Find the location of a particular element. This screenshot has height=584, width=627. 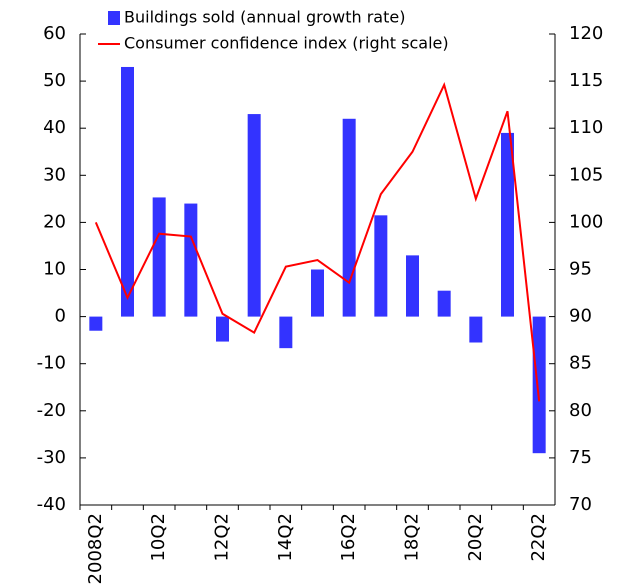

y-tick-label: 30 is located at coordinates (54, 174).